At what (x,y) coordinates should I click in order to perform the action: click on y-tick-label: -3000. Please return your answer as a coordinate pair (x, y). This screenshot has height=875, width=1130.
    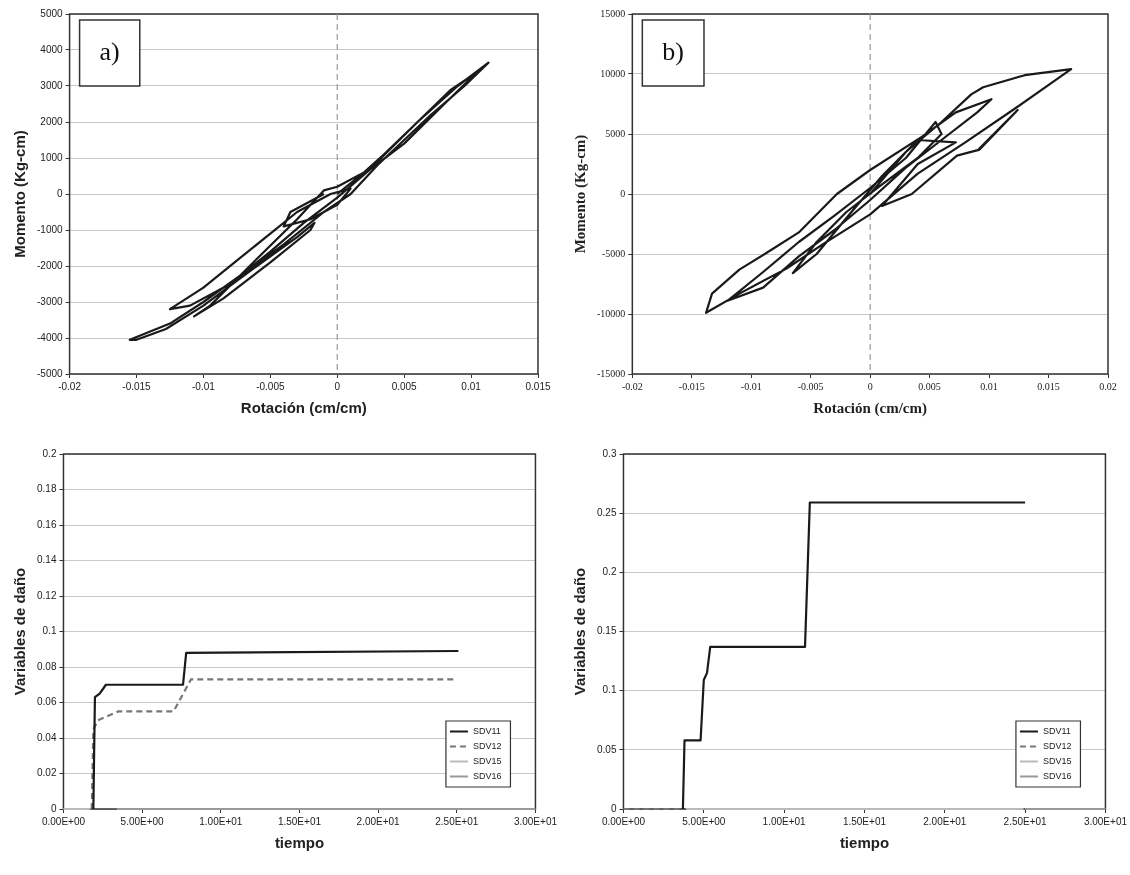
    Looking at the image, I should click on (50, 301).